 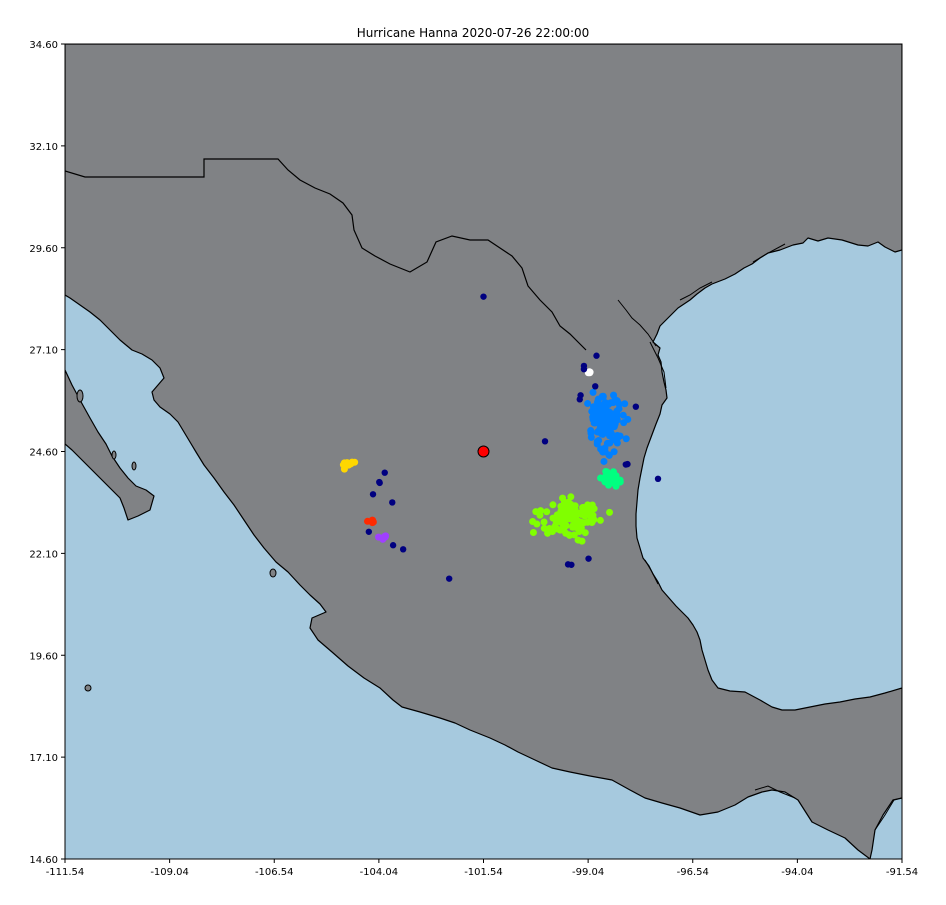 What do you see at coordinates (379, 872) in the screenshot?
I see `x-tick-label: -104.04` at bounding box center [379, 872].